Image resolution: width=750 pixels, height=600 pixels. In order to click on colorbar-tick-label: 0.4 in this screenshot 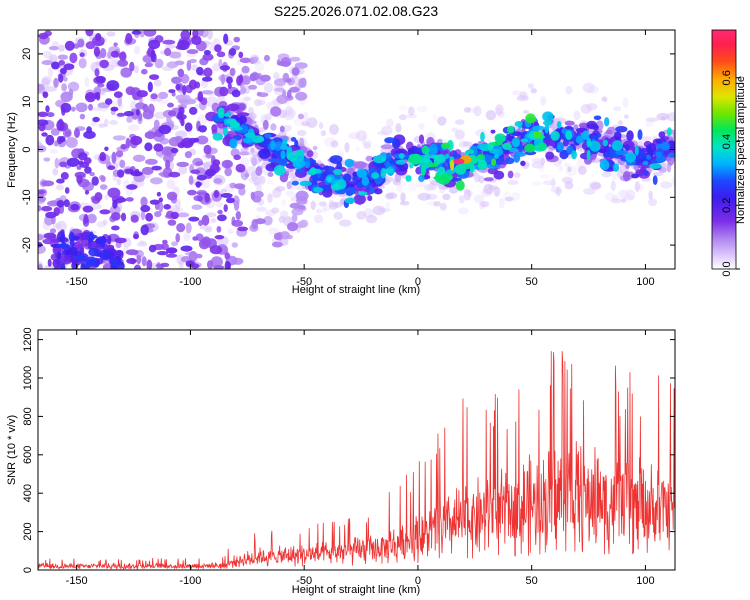, I will do `click(727, 141)`.